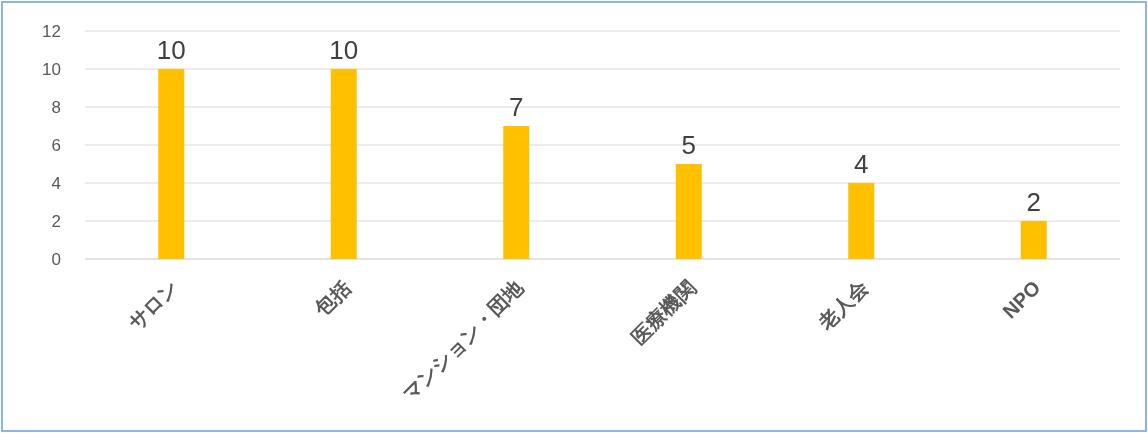 The height and width of the screenshot is (433, 1148). What do you see at coordinates (51, 69) in the screenshot?
I see `y-tick-label: 10` at bounding box center [51, 69].